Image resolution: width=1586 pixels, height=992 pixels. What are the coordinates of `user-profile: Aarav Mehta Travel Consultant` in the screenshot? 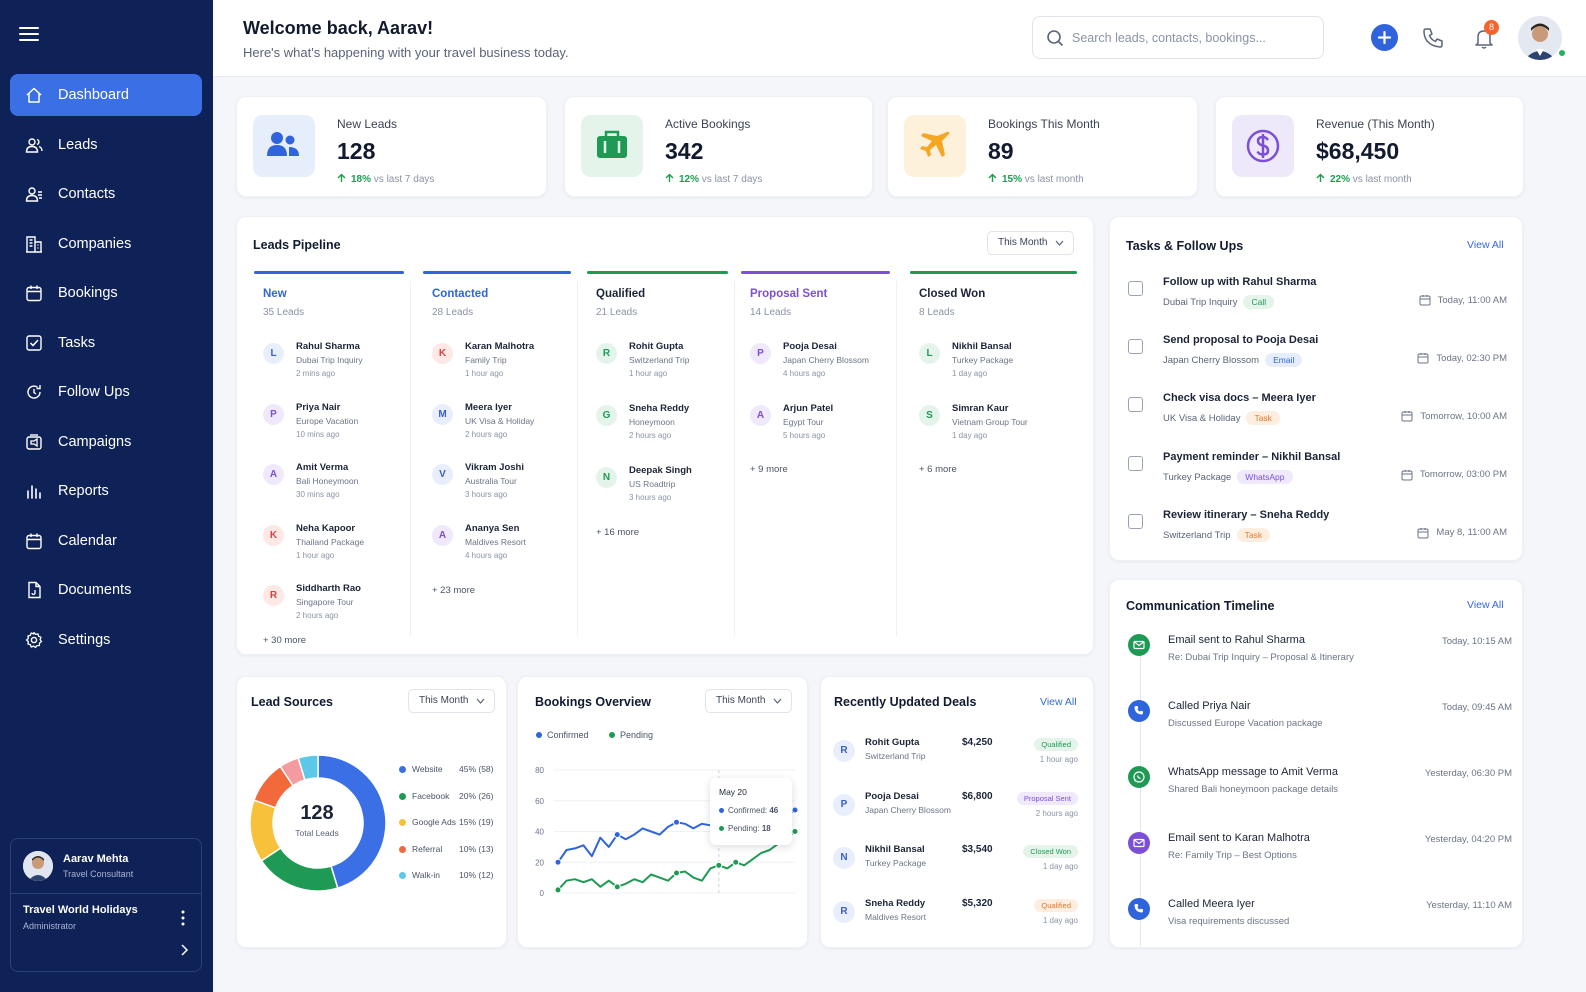 It's located at (106, 866).